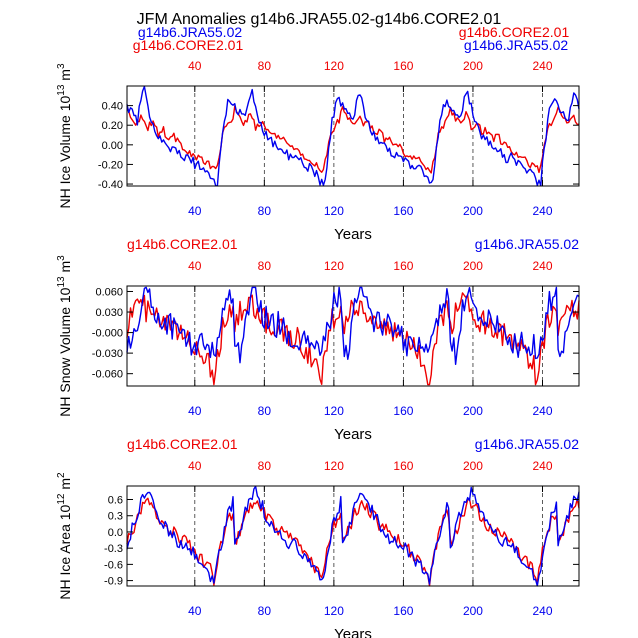 This screenshot has height=638, width=638. Describe the element at coordinates (473, 211) in the screenshot. I see `panel1-xtick-label-bottom: 200` at that location.